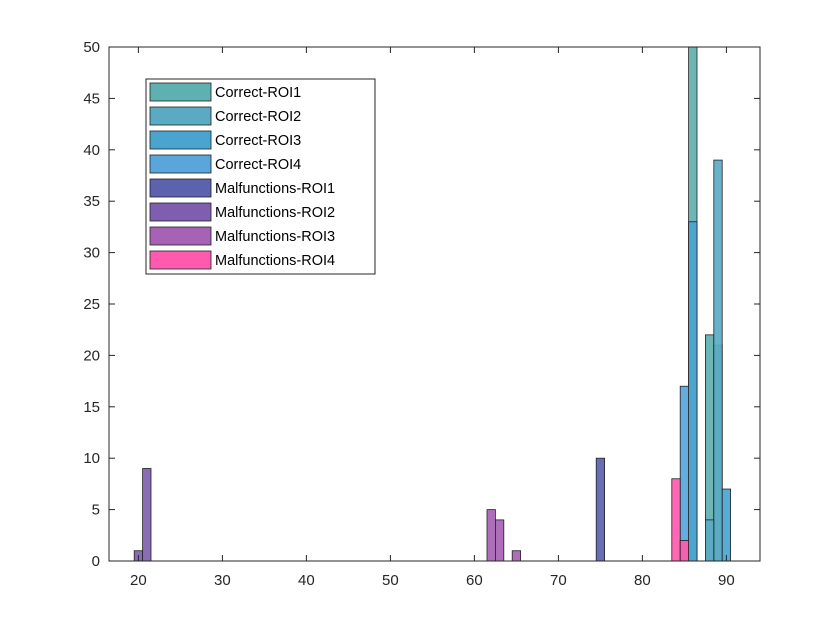  What do you see at coordinates (91, 355) in the screenshot?
I see `y-tick-label: 20` at bounding box center [91, 355].